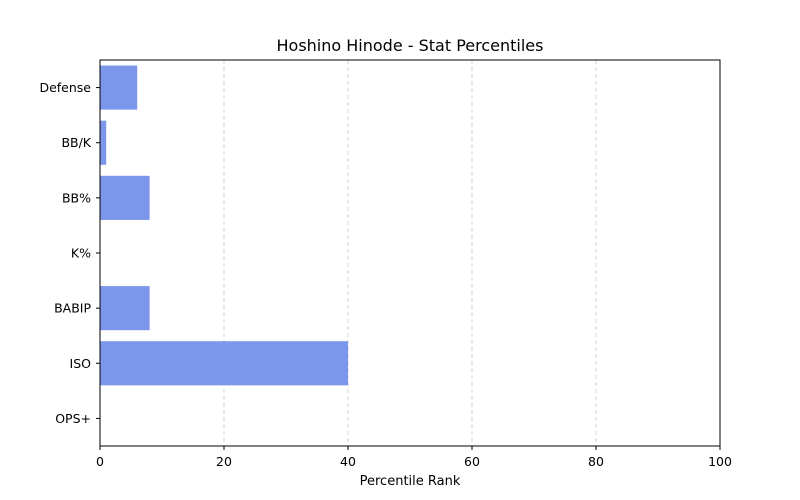 The width and height of the screenshot is (800, 500). What do you see at coordinates (720, 461) in the screenshot?
I see `x-tick-label: 100` at bounding box center [720, 461].